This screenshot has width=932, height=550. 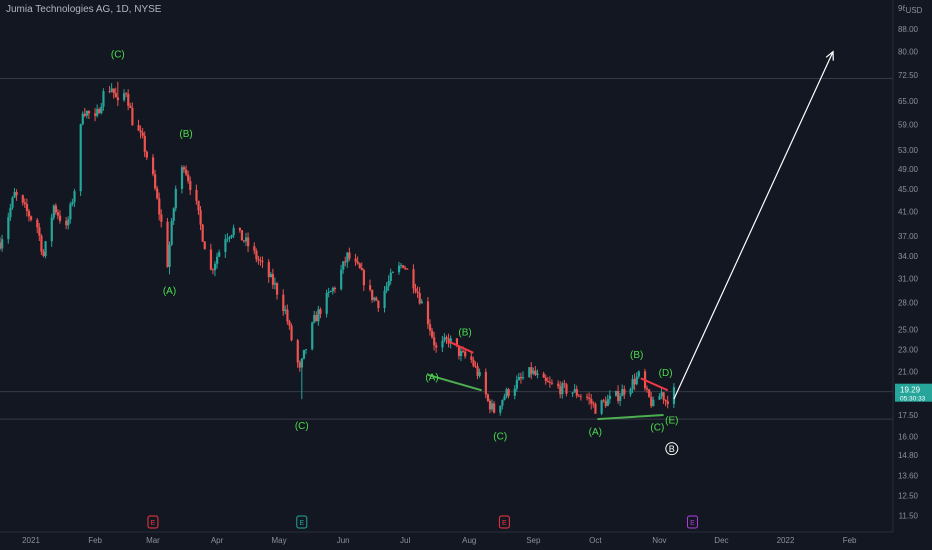 I want to click on price-axis-tick: 28.00, so click(x=908, y=303).